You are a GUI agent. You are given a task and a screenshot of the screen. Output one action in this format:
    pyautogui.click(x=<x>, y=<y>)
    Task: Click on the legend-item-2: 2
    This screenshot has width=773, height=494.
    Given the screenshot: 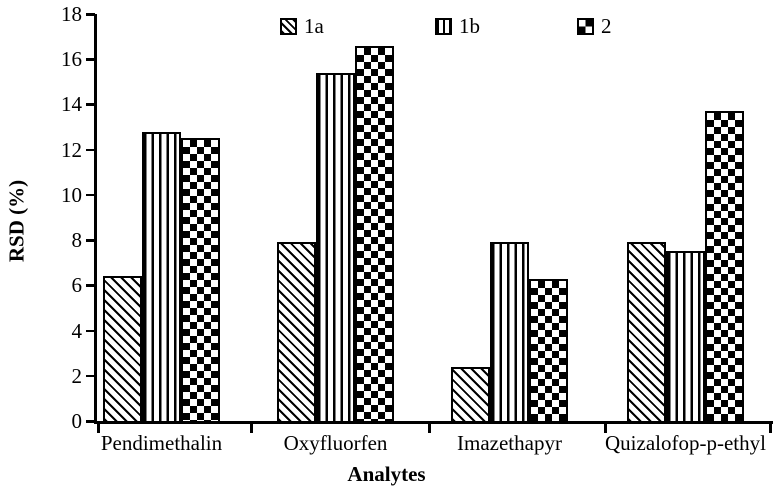 What is the action you would take?
    pyautogui.click(x=594, y=26)
    